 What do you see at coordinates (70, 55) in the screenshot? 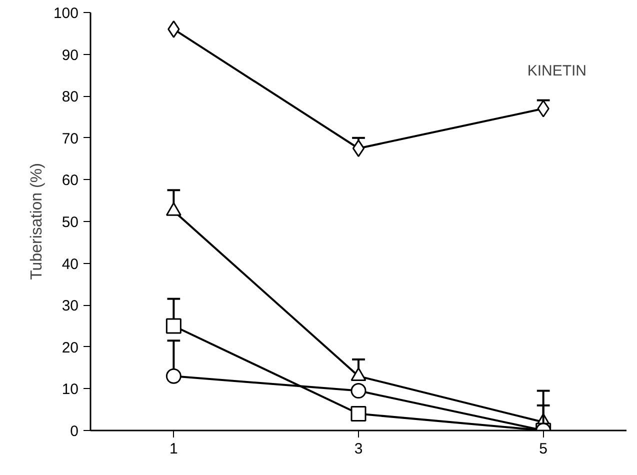
I see `y-tick-label: 90` at bounding box center [70, 55].